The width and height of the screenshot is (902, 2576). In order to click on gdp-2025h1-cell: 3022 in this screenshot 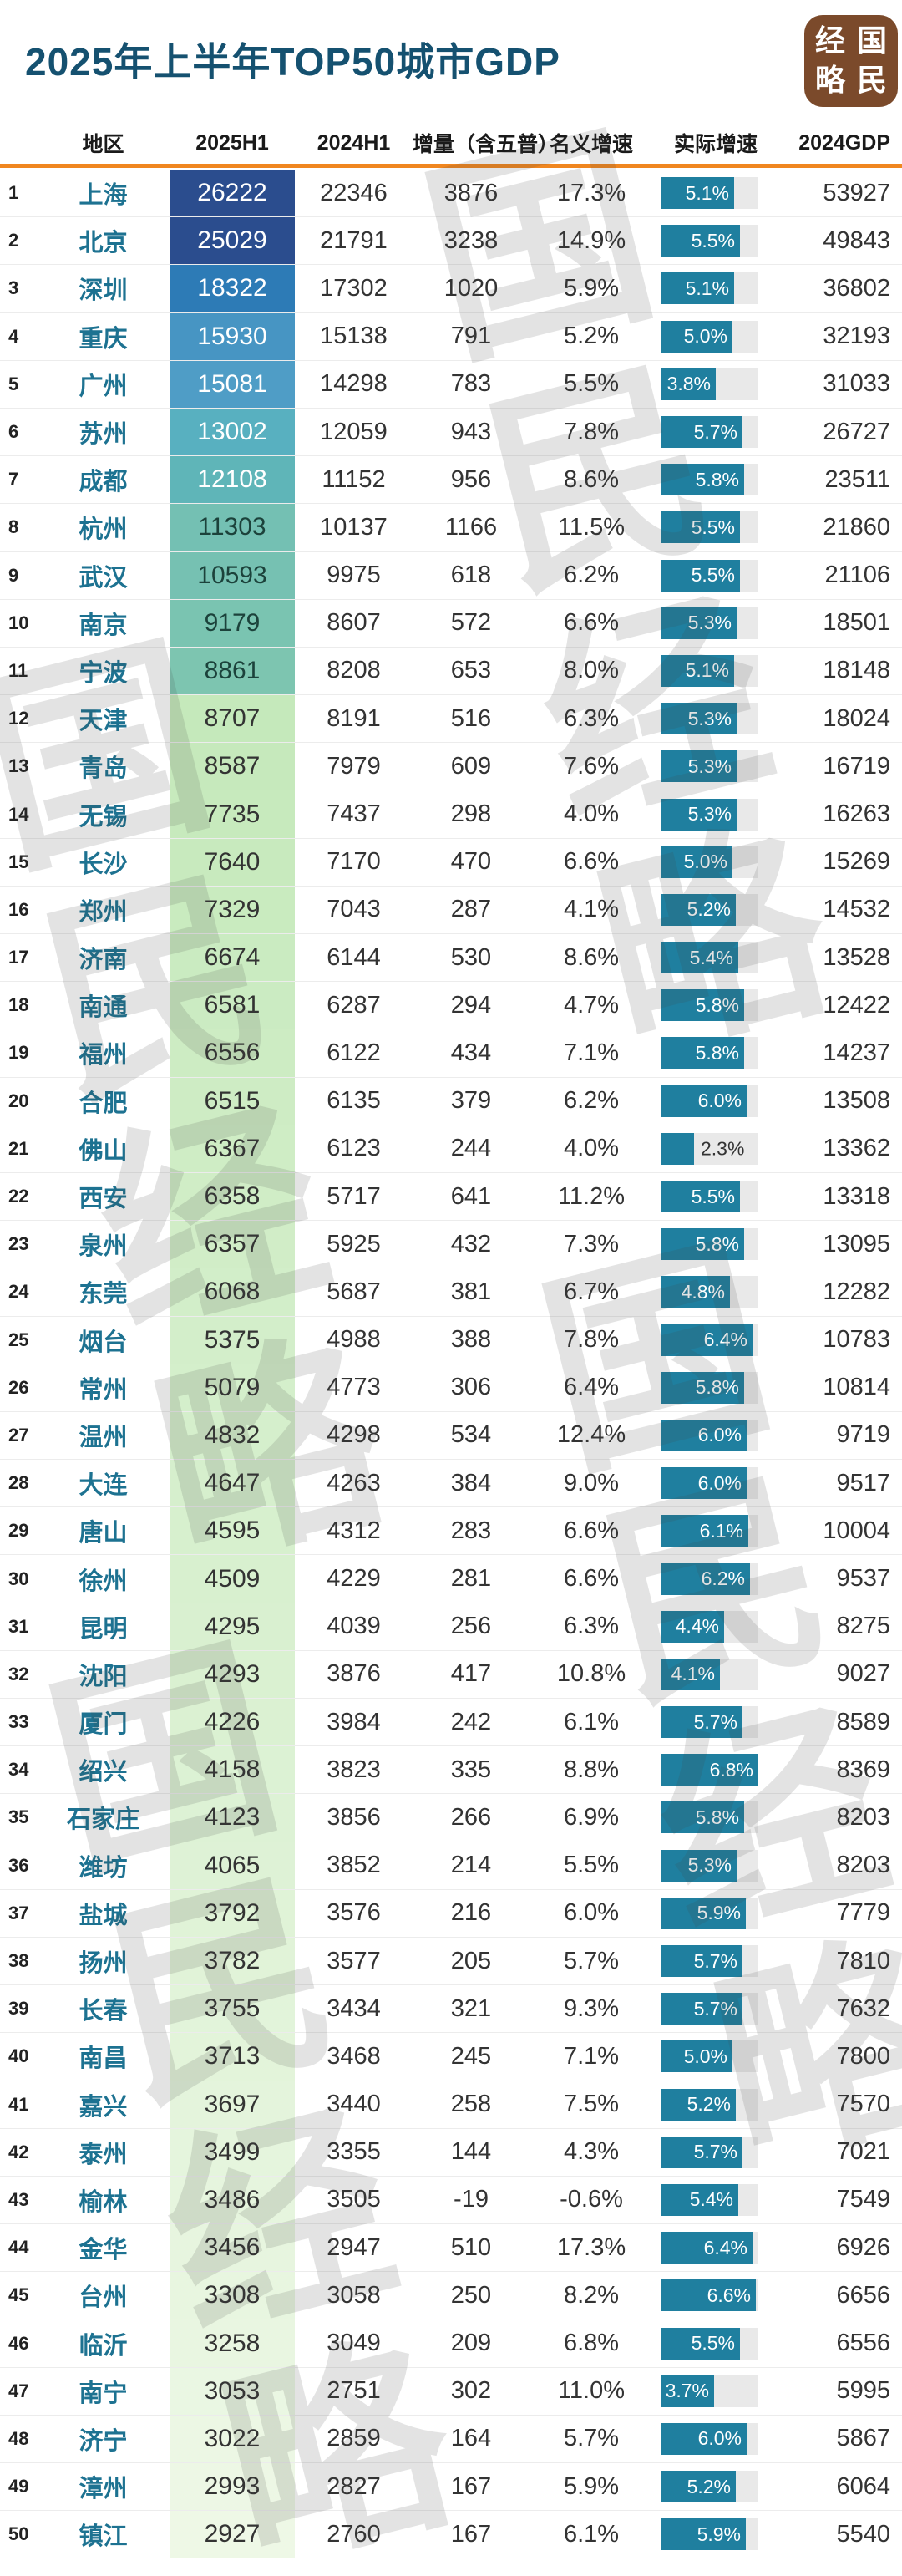, I will do `click(232, 2438)`.